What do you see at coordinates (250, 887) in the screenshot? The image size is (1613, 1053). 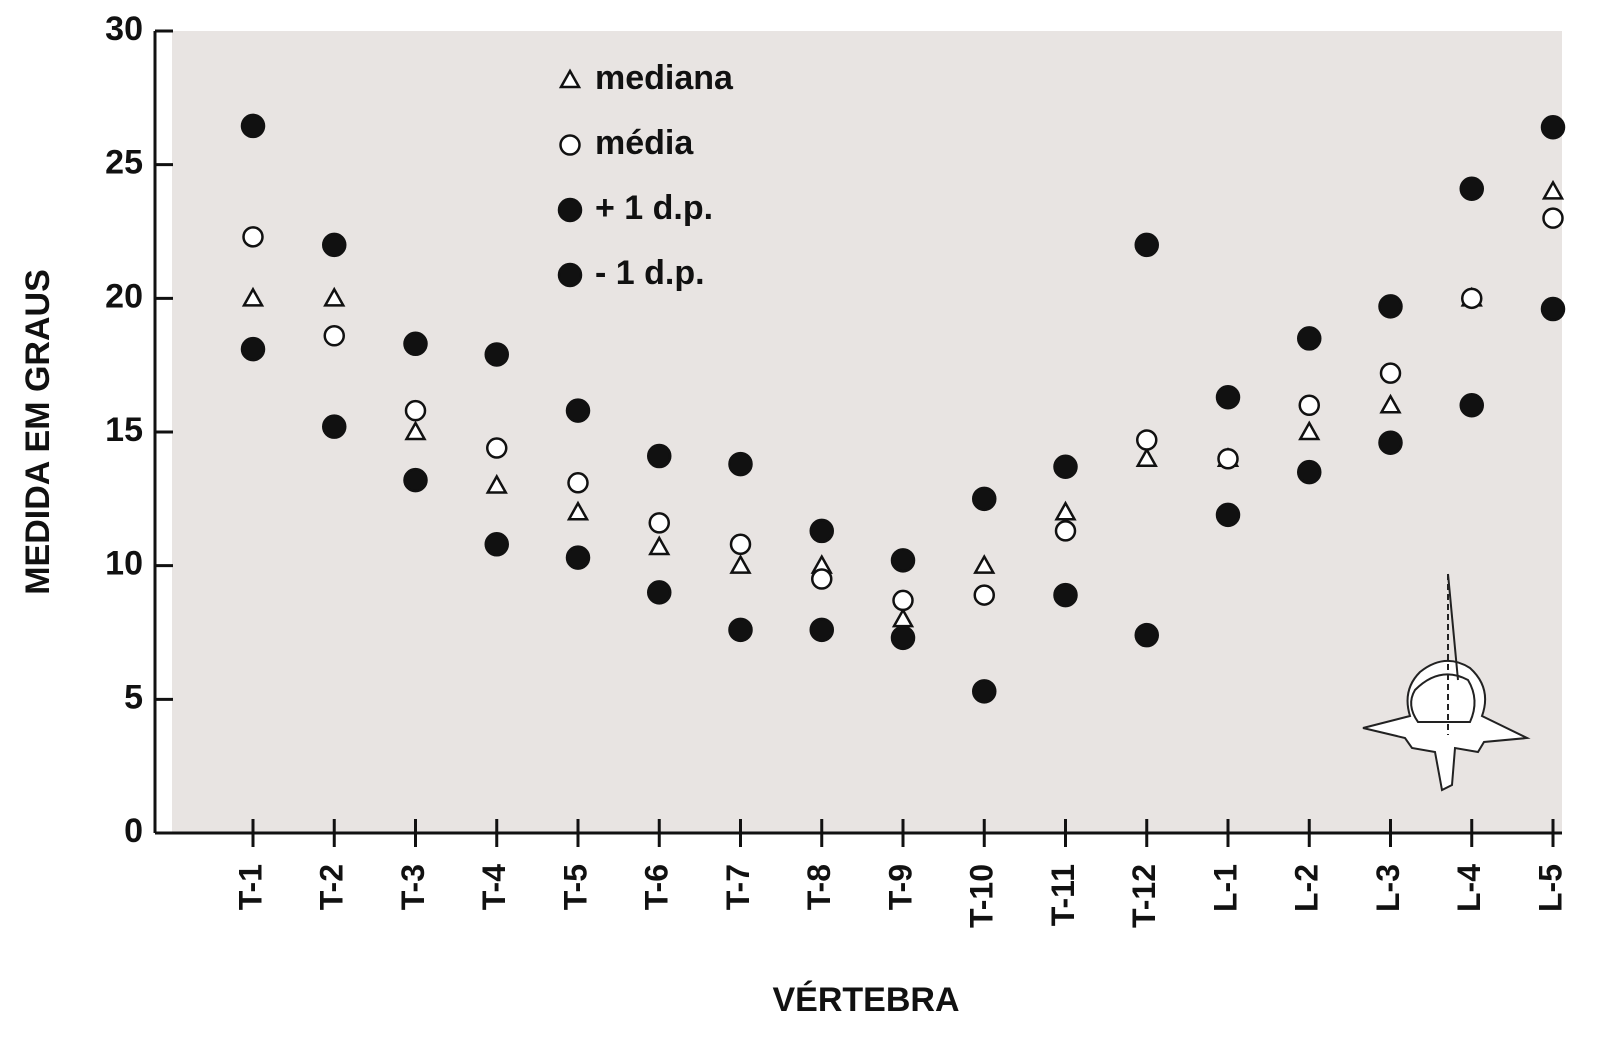 I see `x-tick-label: T-1` at bounding box center [250, 887].